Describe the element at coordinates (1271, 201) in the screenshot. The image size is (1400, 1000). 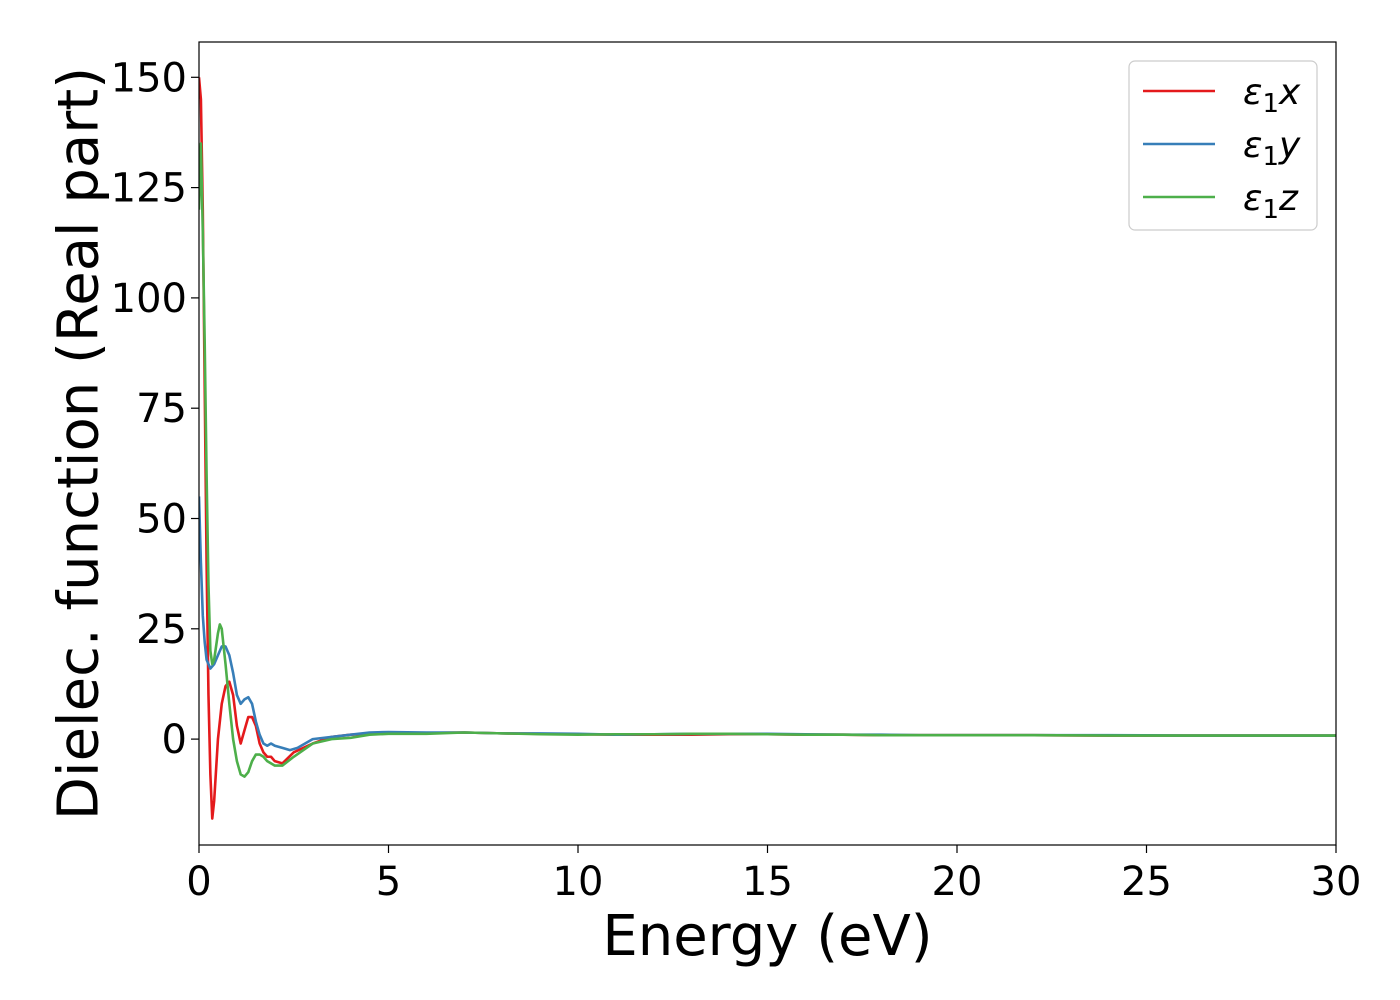
I see `legend-label-z: ε1z` at that location.